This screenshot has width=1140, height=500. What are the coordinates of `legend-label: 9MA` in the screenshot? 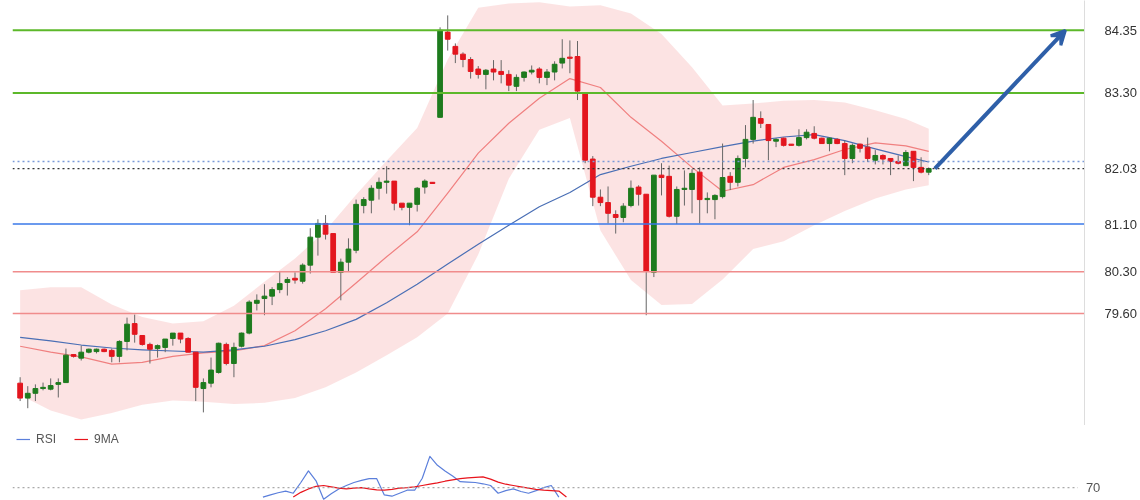 It's located at (106, 439).